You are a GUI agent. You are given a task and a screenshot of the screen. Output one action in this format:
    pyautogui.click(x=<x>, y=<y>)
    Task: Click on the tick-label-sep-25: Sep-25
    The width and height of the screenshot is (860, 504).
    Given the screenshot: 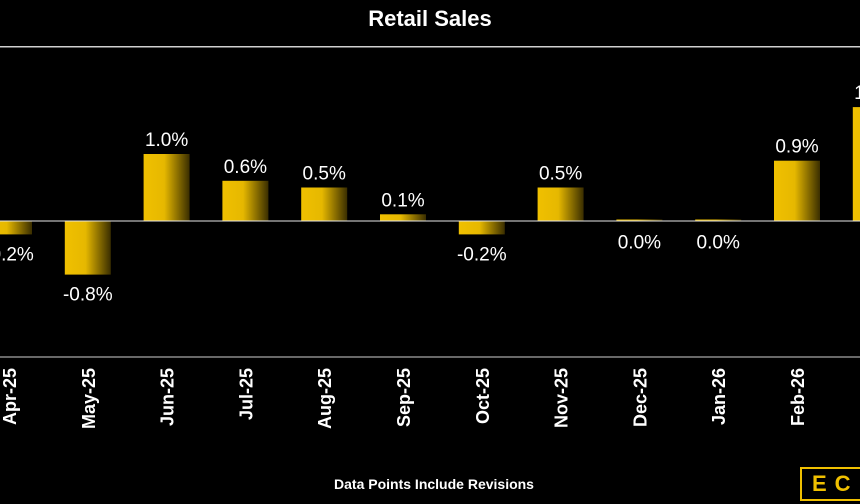 What is the action you would take?
    pyautogui.click(x=404, y=397)
    